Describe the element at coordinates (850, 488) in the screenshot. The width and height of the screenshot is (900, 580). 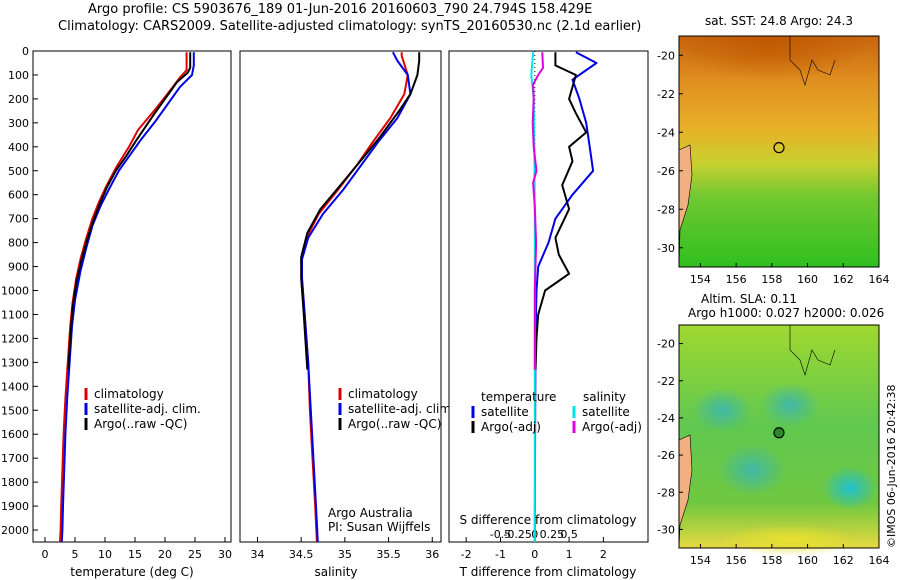
I see `sla-blob-east` at that location.